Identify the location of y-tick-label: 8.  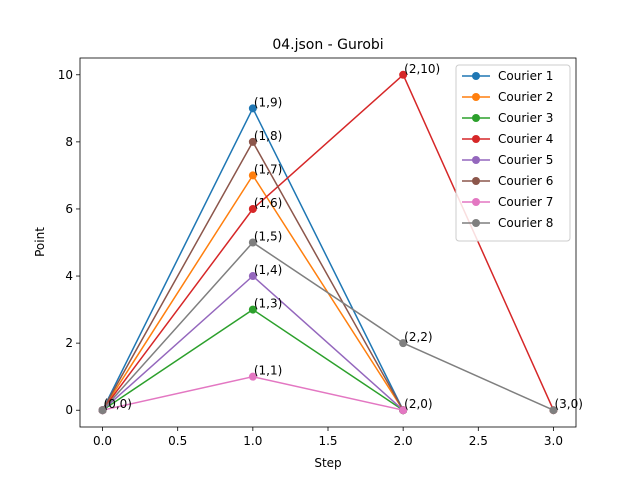
(69, 142).